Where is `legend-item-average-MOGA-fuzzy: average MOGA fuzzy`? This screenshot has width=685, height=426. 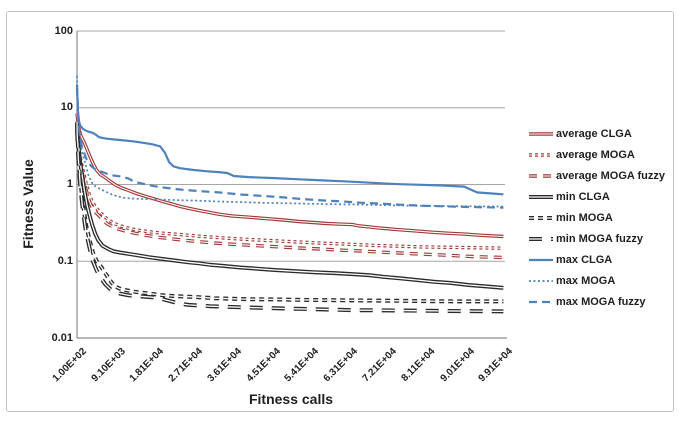
legend-item-average-MOGA-fuzzy: average MOGA fuzzy is located at coordinates (596, 175).